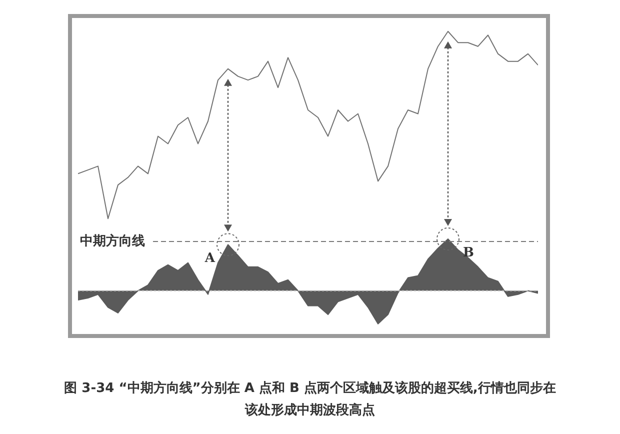 This screenshot has height=434, width=620. Describe the element at coordinates (112, 240) in the screenshot. I see `ref-line-label: 中期方向线` at that location.